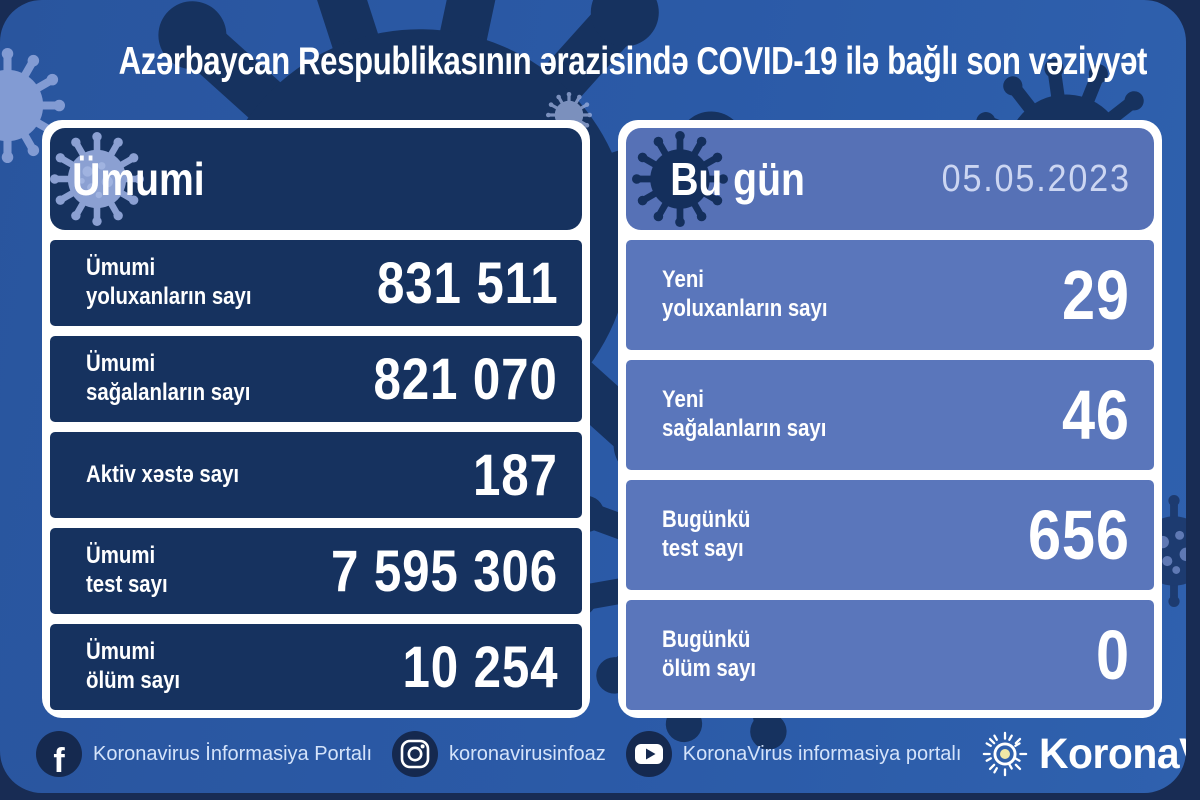 The height and width of the screenshot is (800, 1200). Describe the element at coordinates (890, 415) in the screenshot. I see `stat-row-new-recovered: Yeni sağalanların sayı 46` at that location.